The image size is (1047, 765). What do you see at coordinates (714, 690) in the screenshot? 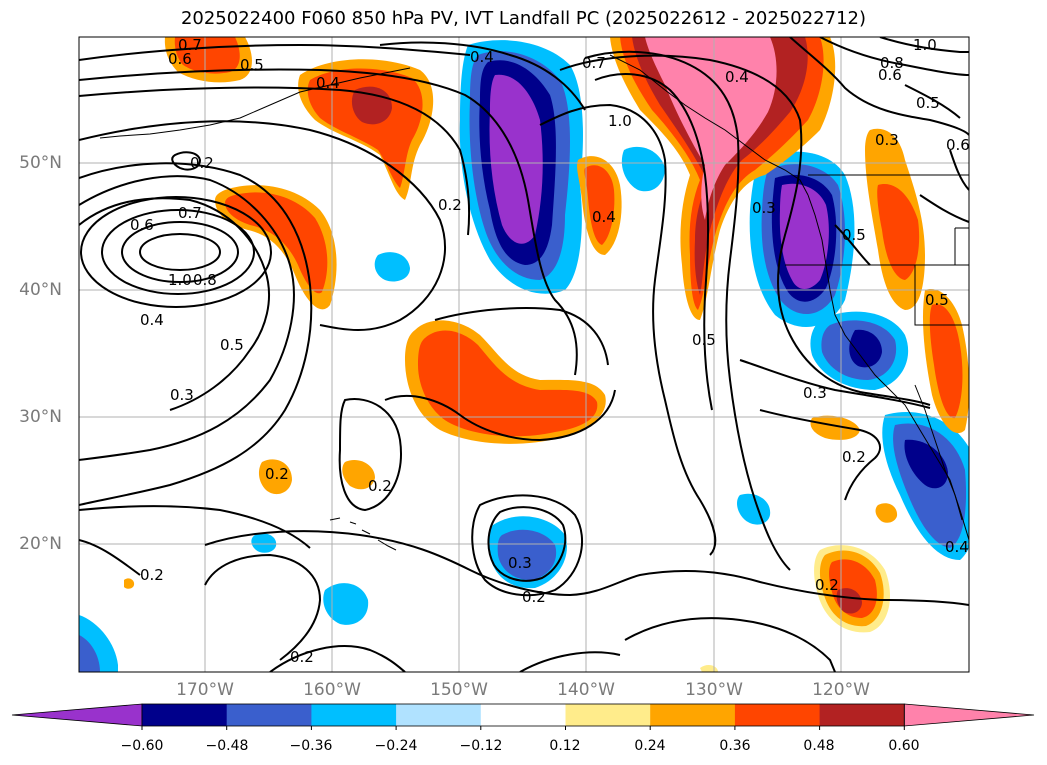
I see `lon-label: 130°W` at bounding box center [714, 690].